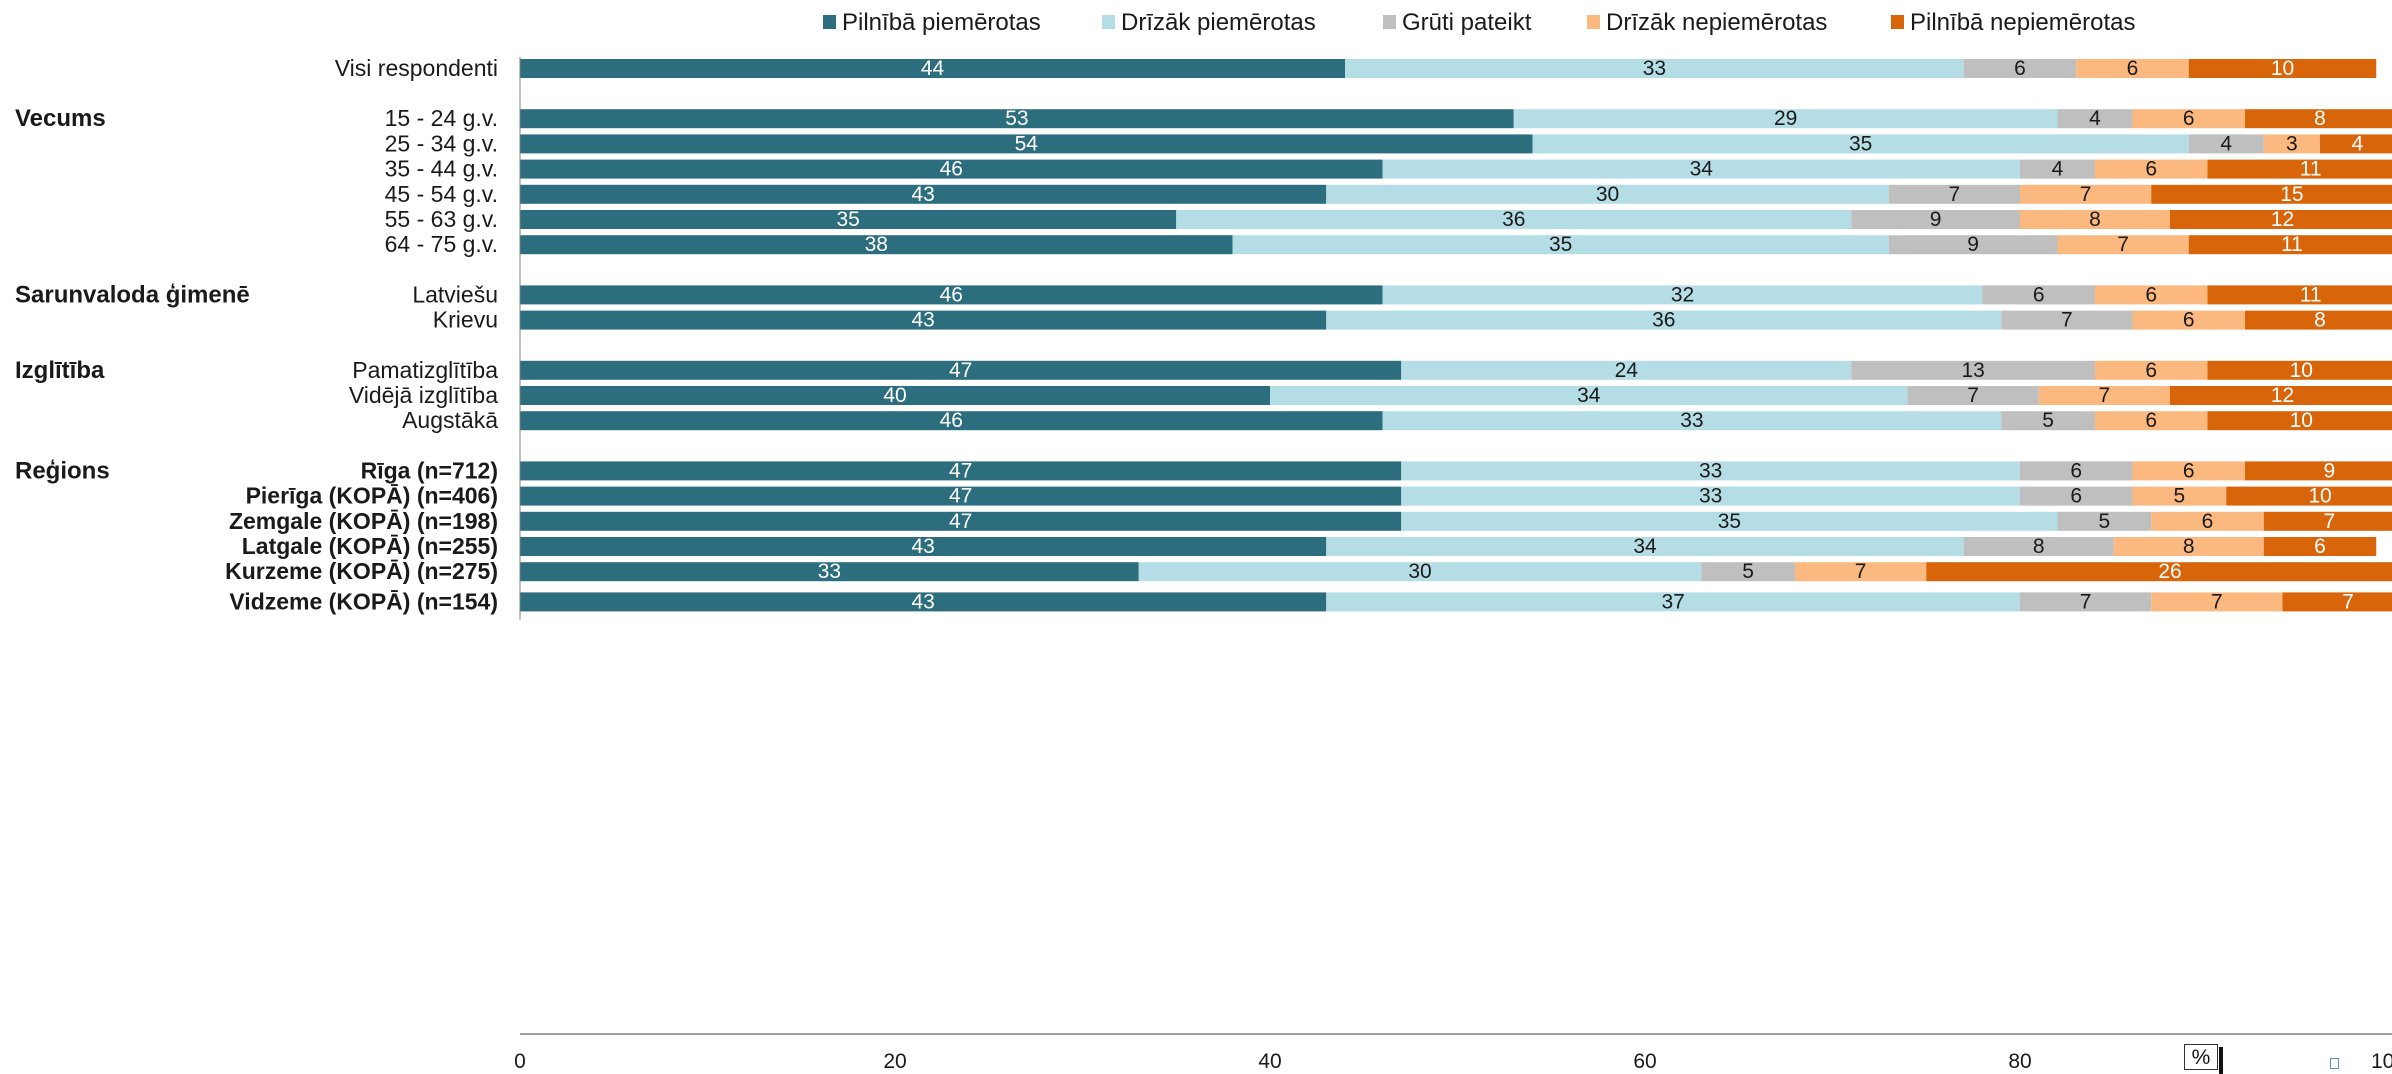 The height and width of the screenshot is (1074, 2392). Describe the element at coordinates (876, 244) in the screenshot. I see `data-label: 38` at that location.